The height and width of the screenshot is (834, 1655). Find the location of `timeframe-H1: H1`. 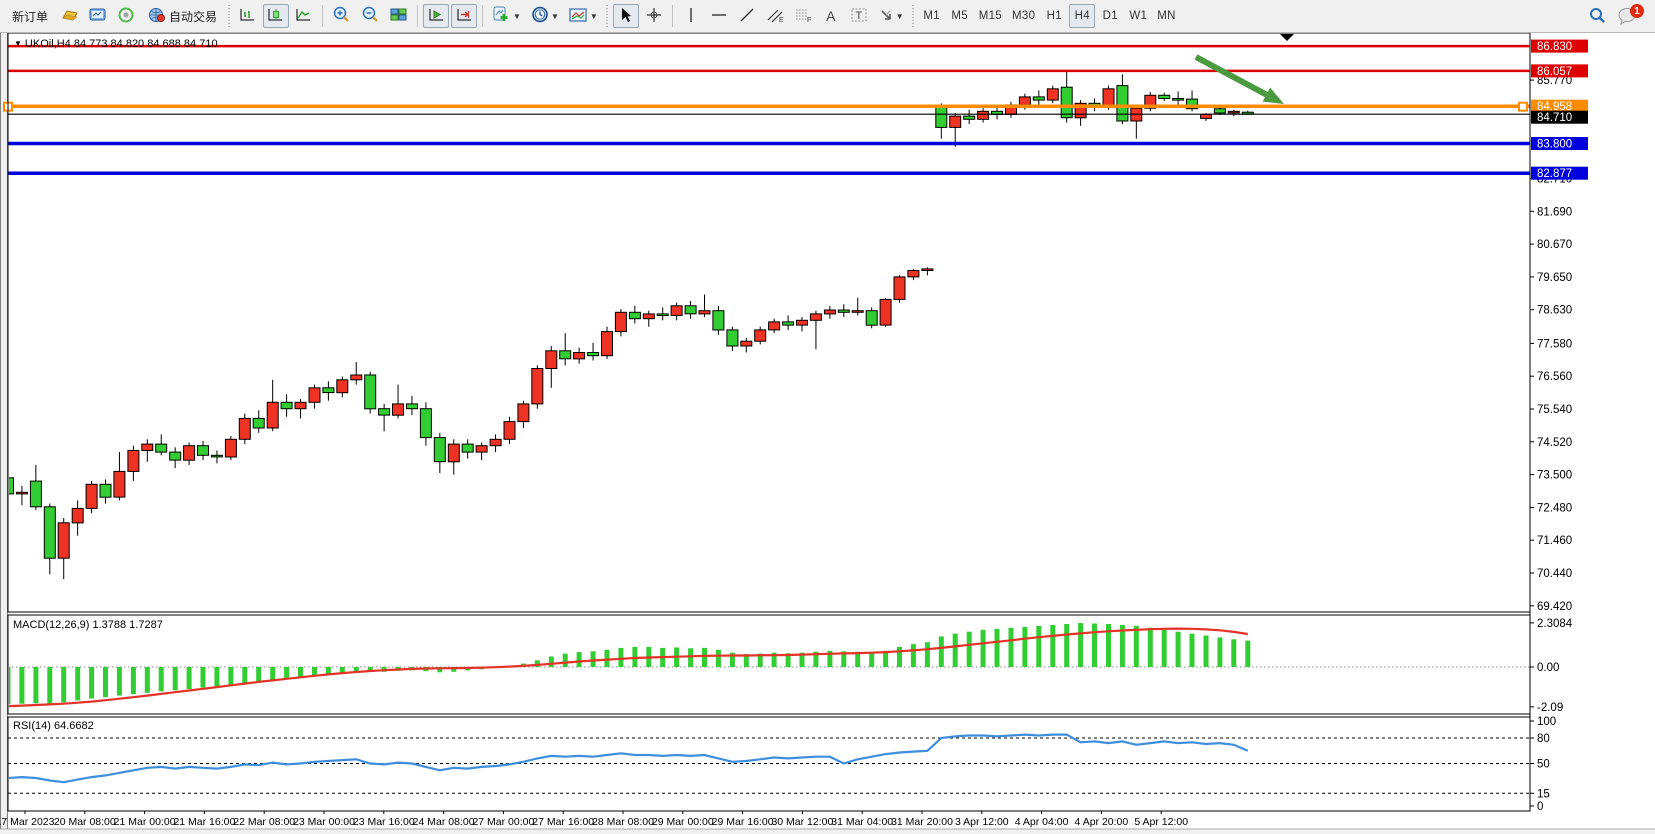

timeframe-H1: H1 is located at coordinates (1054, 16).